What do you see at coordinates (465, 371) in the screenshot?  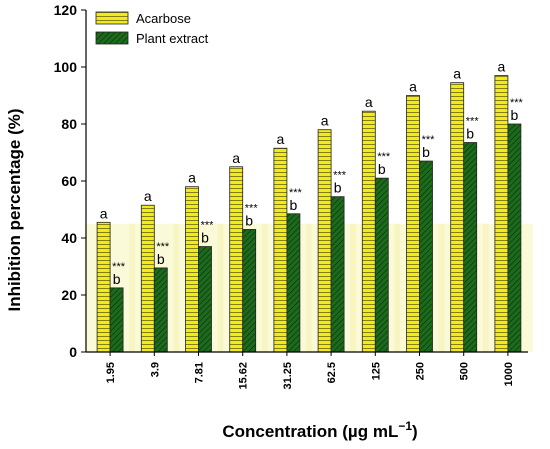 I see `x-tick-label: 500` at bounding box center [465, 371].